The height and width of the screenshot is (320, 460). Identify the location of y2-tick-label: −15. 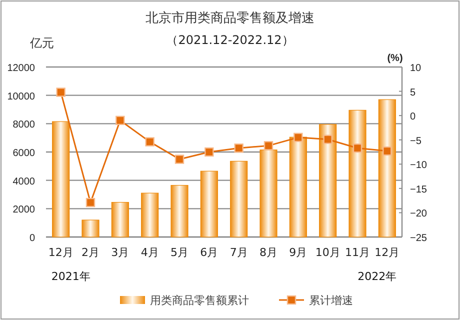
(419, 190).